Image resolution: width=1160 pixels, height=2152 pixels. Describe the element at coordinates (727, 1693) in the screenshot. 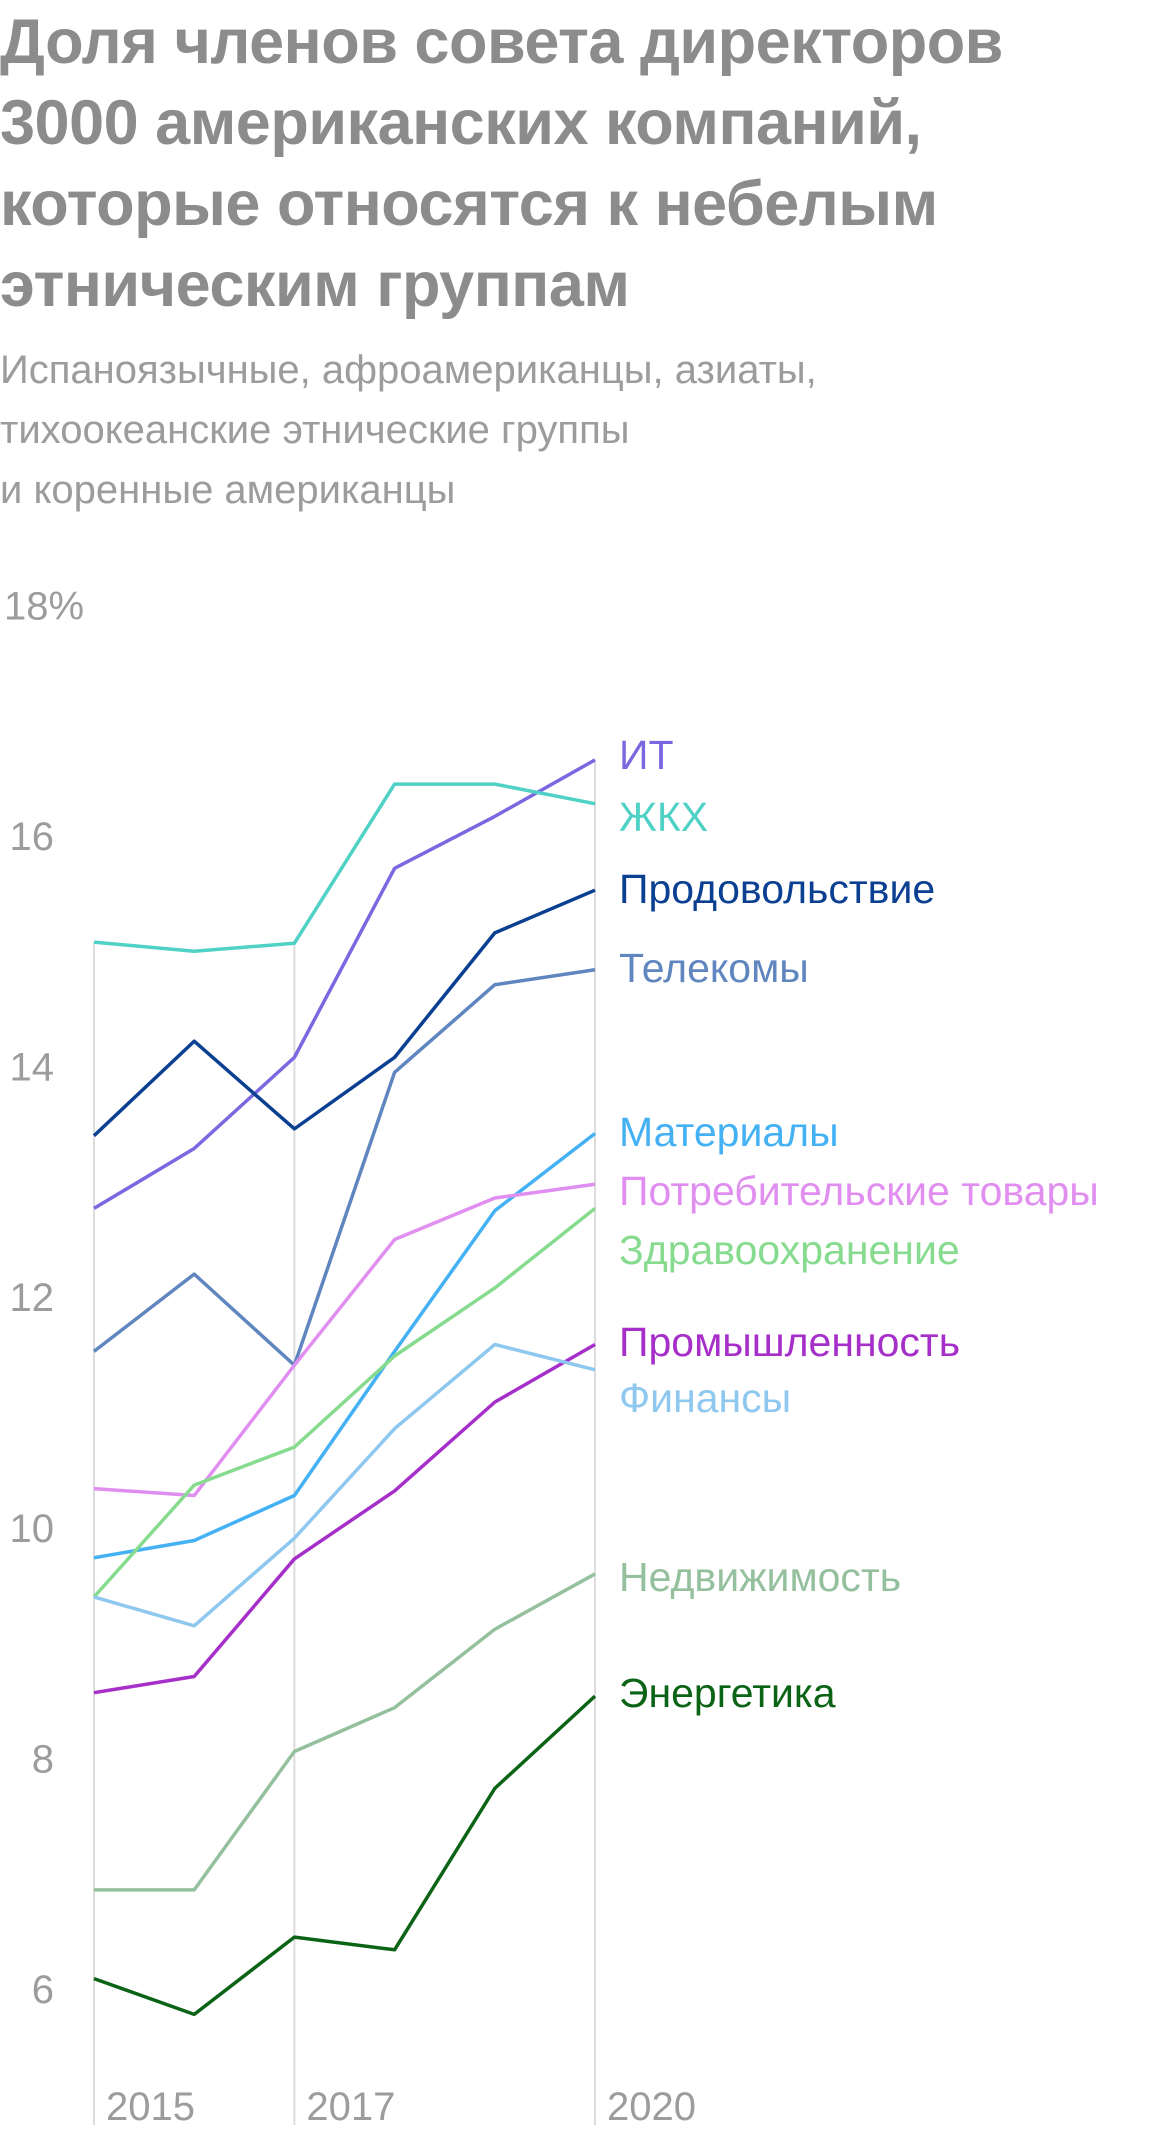

I see `series-label: Энергетика` at that location.